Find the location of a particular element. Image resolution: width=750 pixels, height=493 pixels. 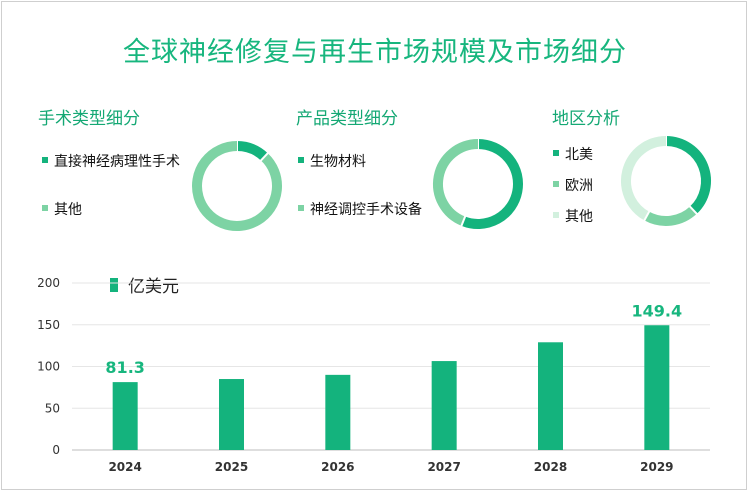

legend-label: 欧洲 is located at coordinates (579, 186).